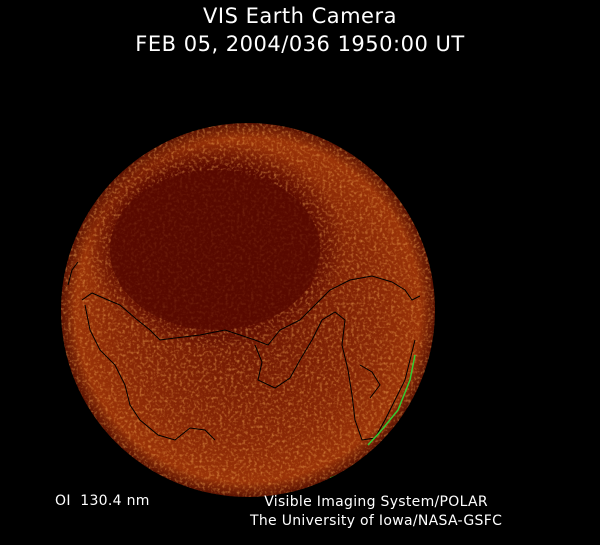  What do you see at coordinates (300, 16) in the screenshot?
I see `image-title: VIS Earth Camera` at bounding box center [300, 16].